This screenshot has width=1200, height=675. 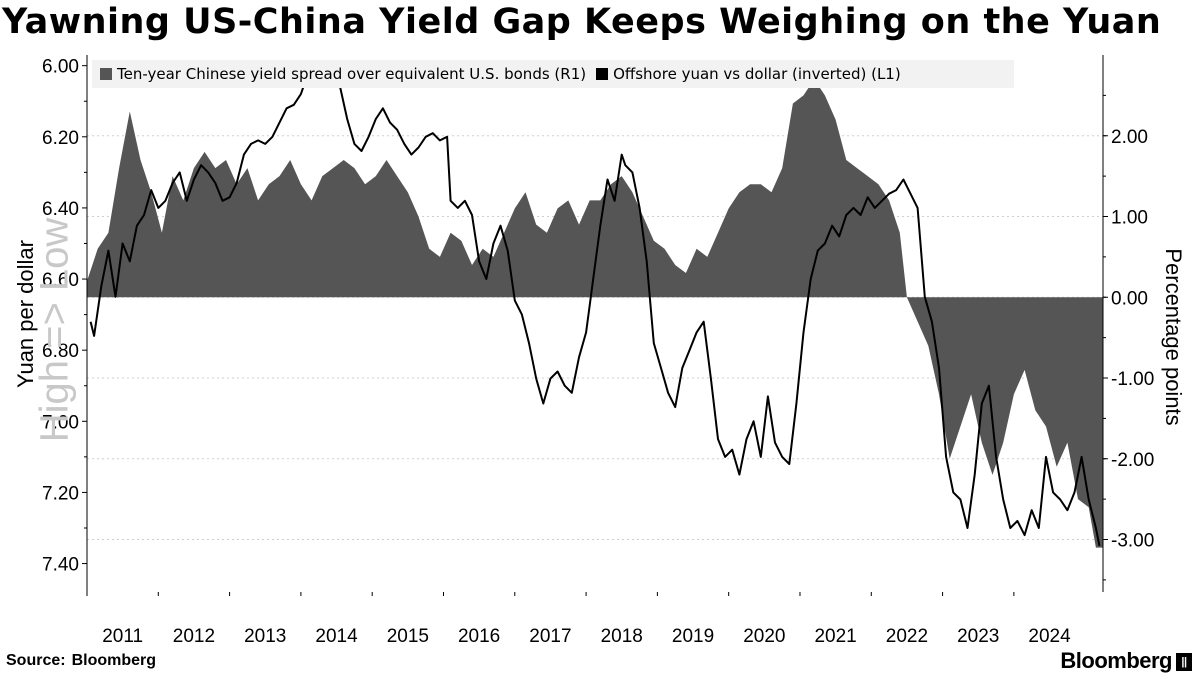 I want to click on right-tick-label: 1.00, so click(x=1129, y=218).